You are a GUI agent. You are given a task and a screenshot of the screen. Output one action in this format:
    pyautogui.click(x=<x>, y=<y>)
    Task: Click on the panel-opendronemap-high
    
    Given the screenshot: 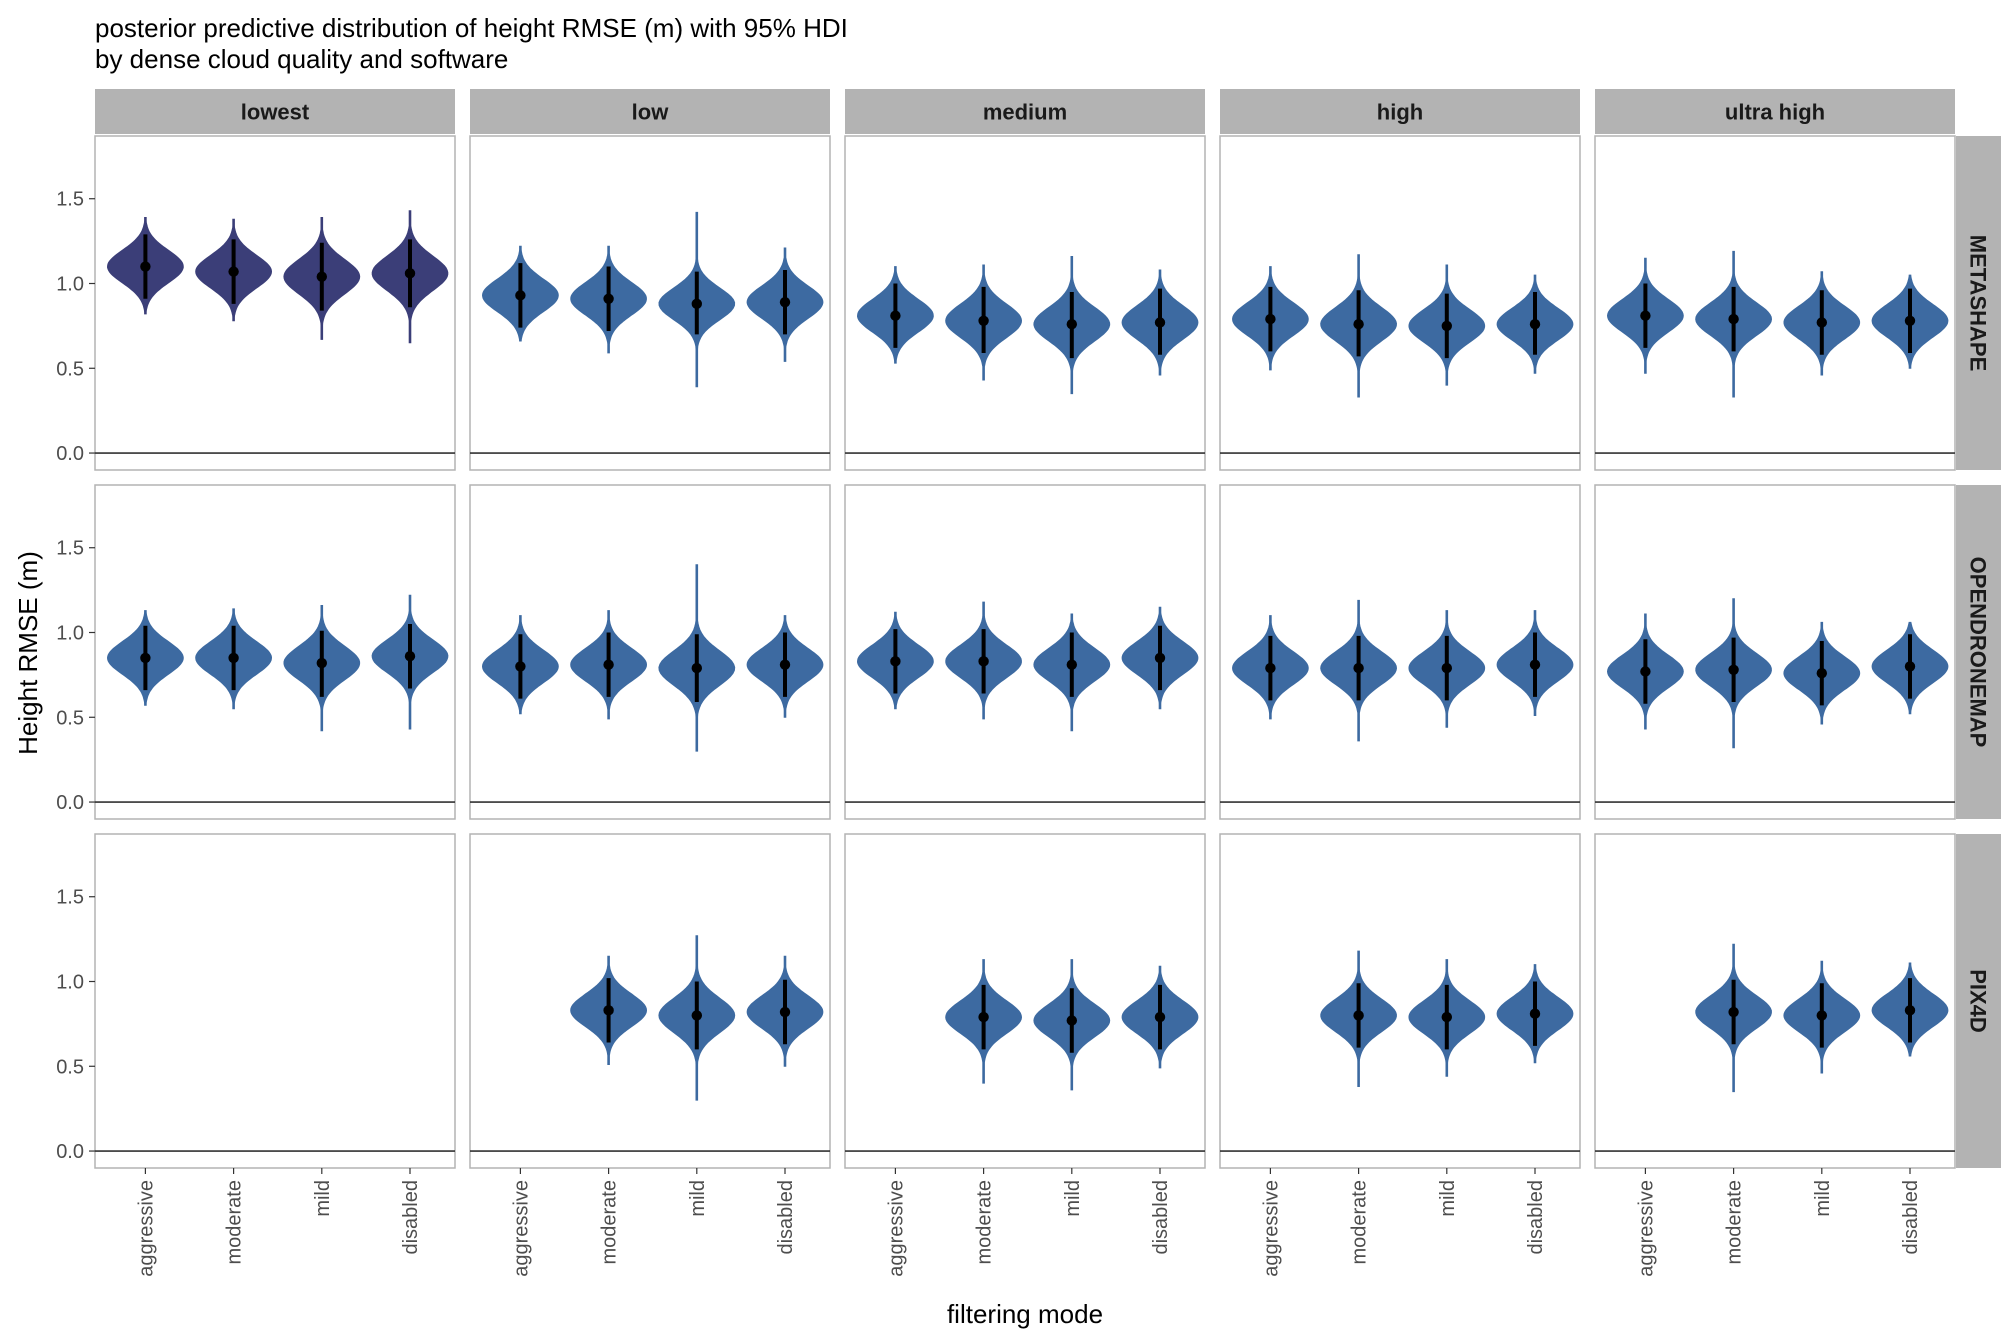 What is the action you would take?
    pyautogui.click(x=1400, y=652)
    